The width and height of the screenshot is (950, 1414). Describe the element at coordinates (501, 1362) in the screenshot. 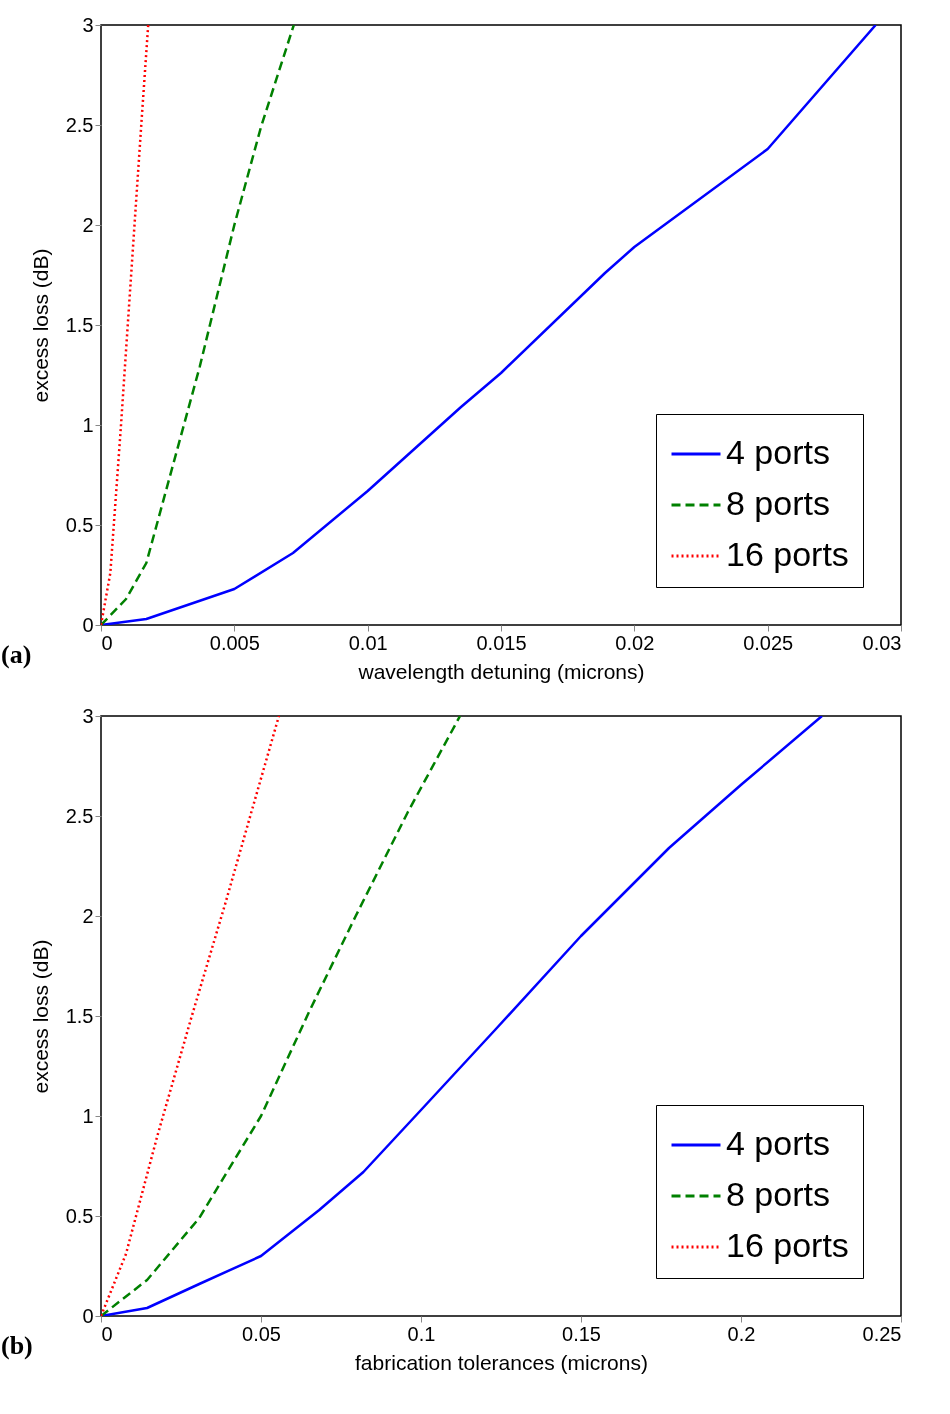

I see `x-axis-title: fabrication tolerances (microns)` at that location.